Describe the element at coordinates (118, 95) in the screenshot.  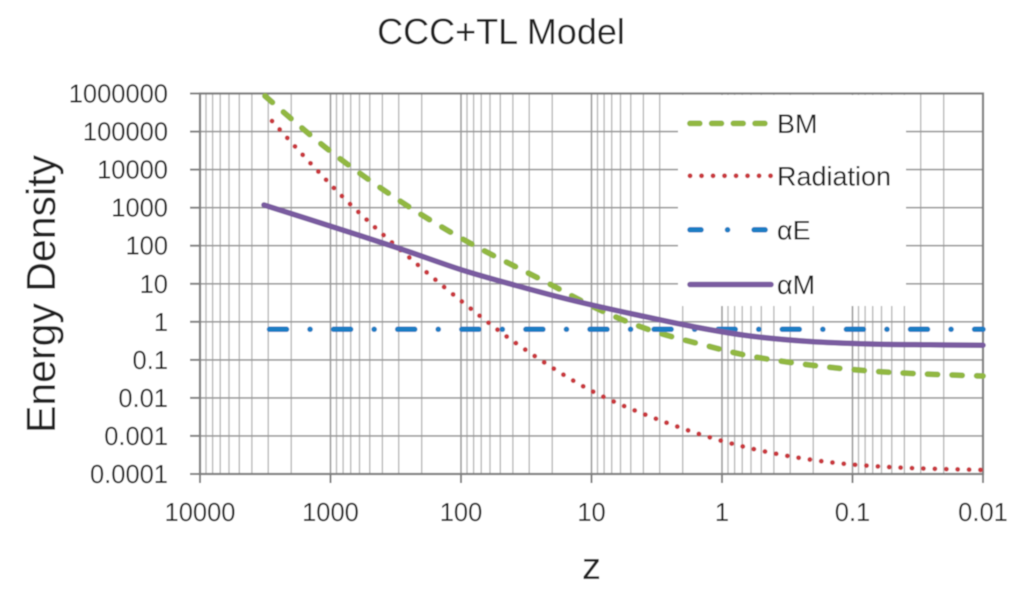
I see `svg-text: 1000000` at that location.